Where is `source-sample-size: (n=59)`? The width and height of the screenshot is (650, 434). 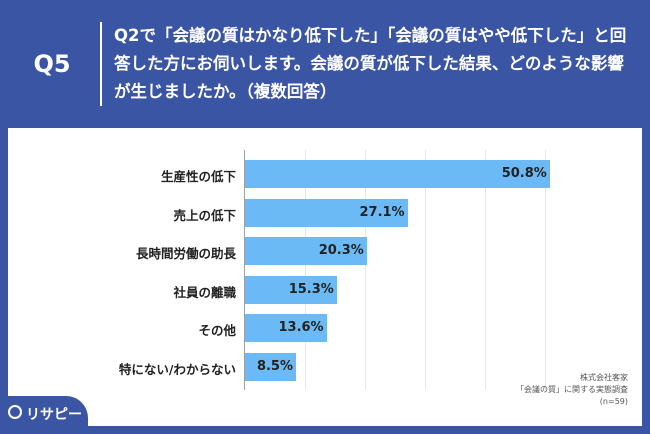
source-sample-size: (n=59) is located at coordinates (613, 401).